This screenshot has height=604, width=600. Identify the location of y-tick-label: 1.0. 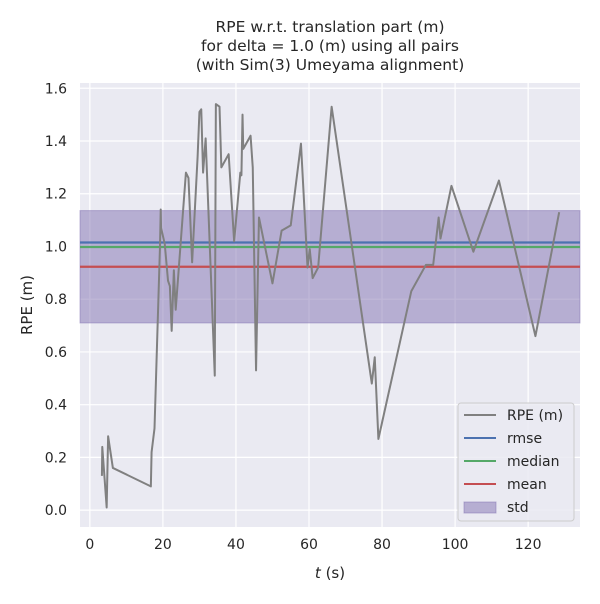
(56, 247).